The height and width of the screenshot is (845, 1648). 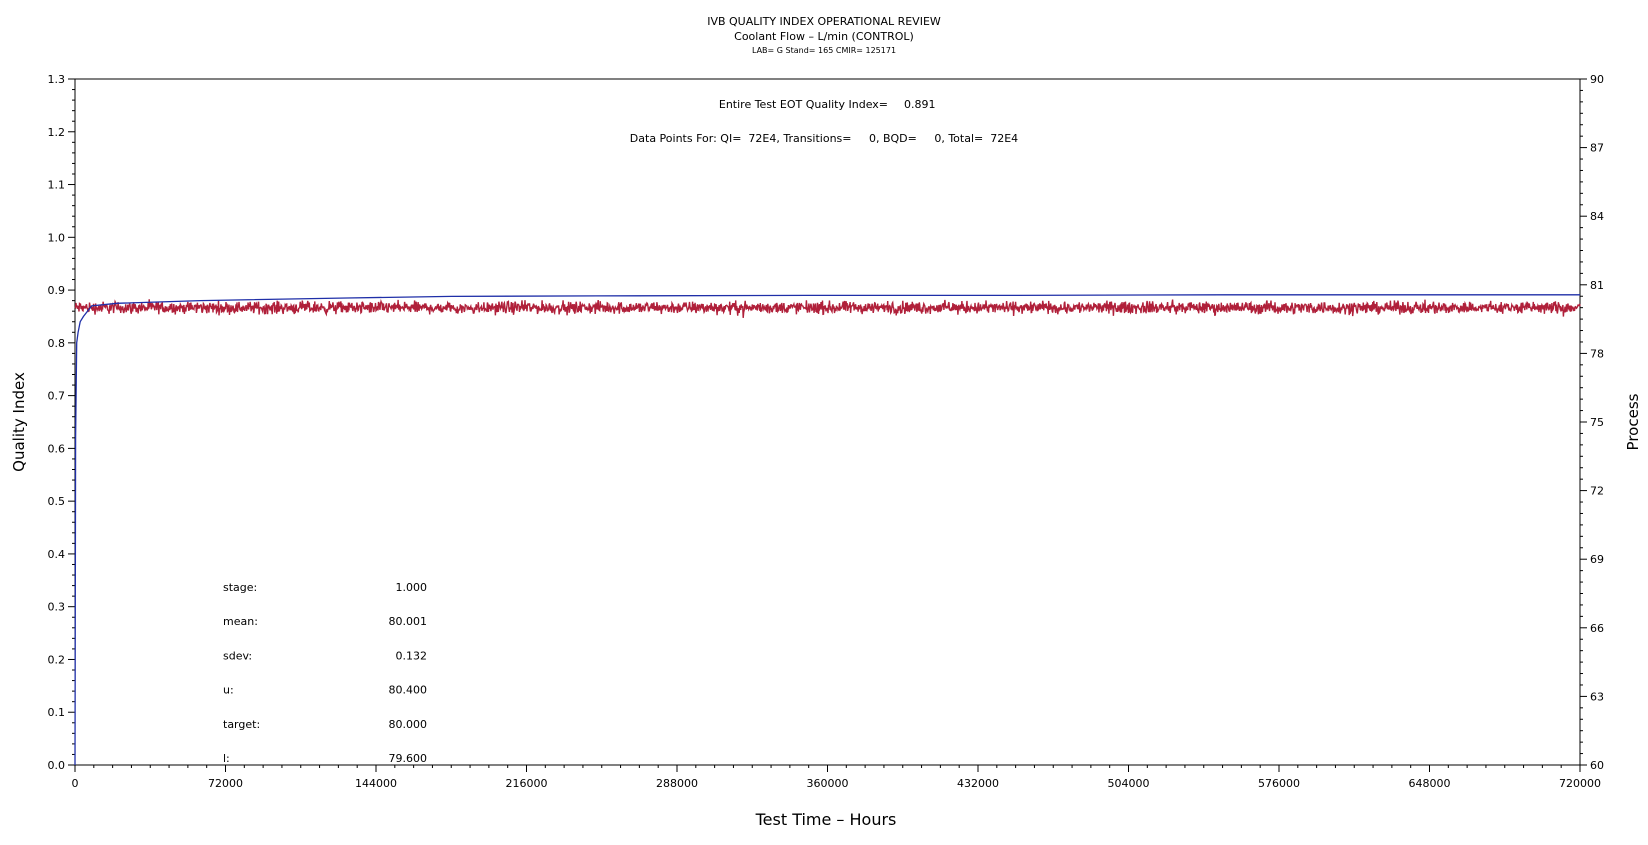 What do you see at coordinates (57, 237) in the screenshot?
I see `y-tick-label: 1.0` at bounding box center [57, 237].